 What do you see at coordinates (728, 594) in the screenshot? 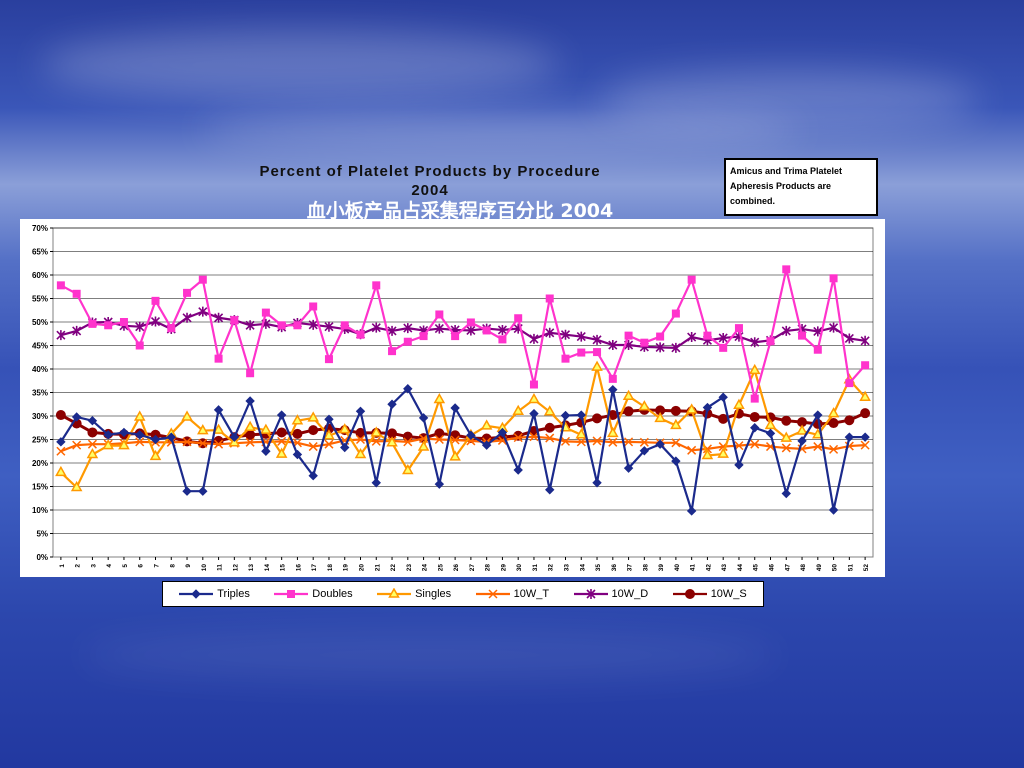
I see `legend-label: 10W_S` at bounding box center [728, 594].